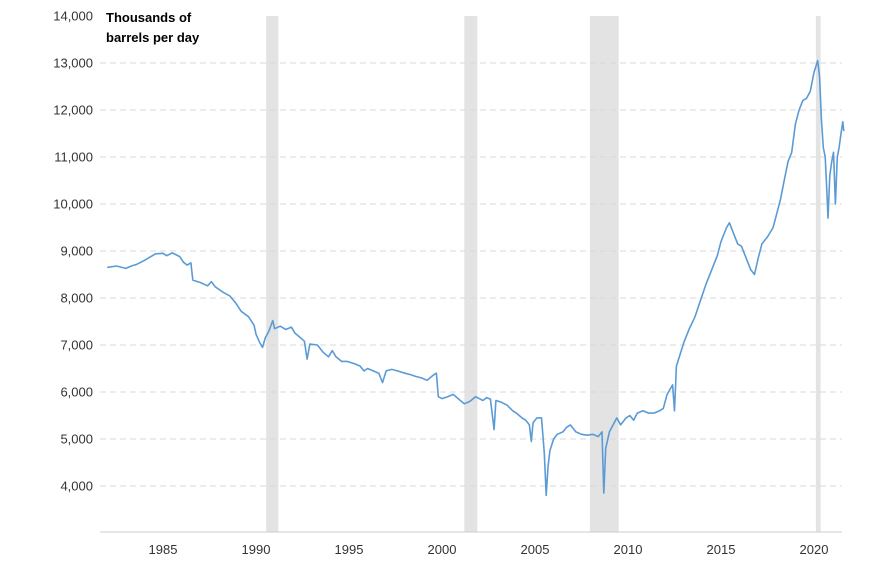  Describe the element at coordinates (442, 549) in the screenshot. I see `x-tick-label: 2000` at that location.